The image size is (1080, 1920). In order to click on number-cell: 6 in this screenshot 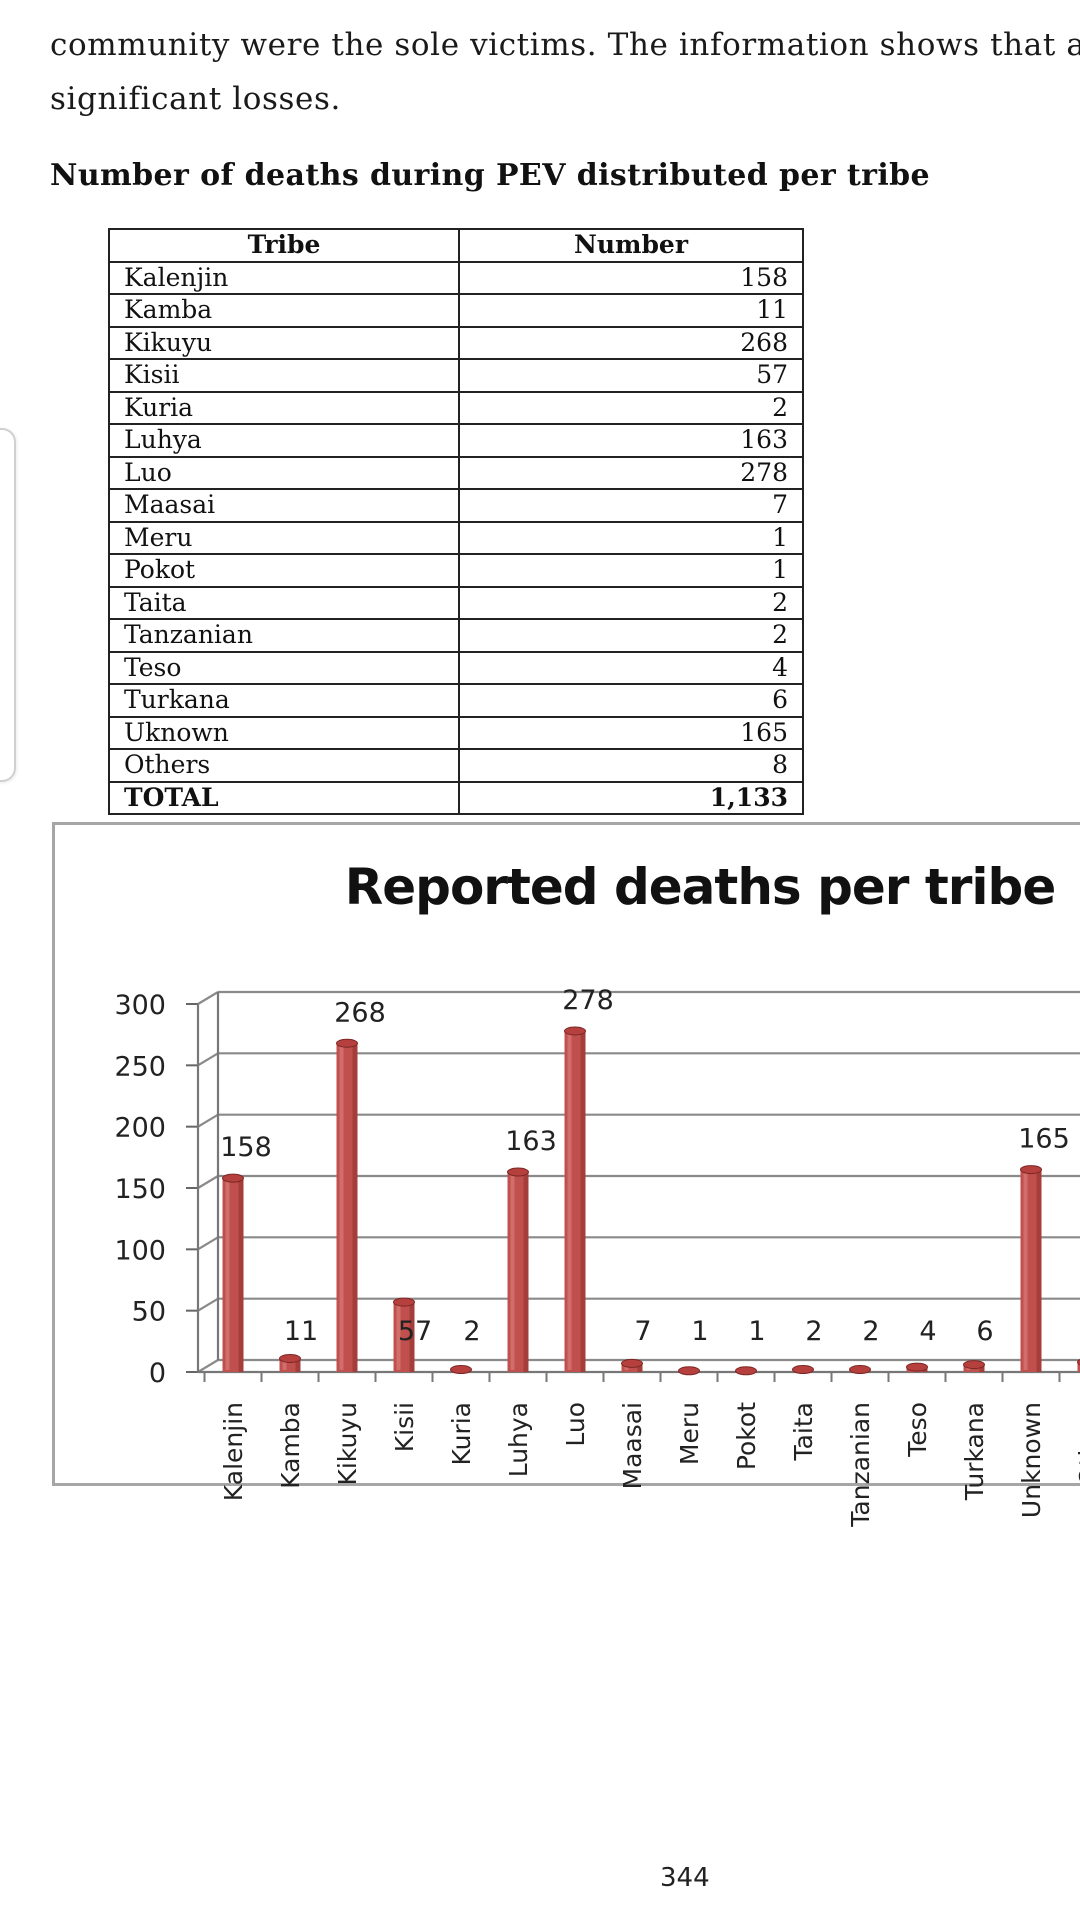, I will do `click(631, 700)`.